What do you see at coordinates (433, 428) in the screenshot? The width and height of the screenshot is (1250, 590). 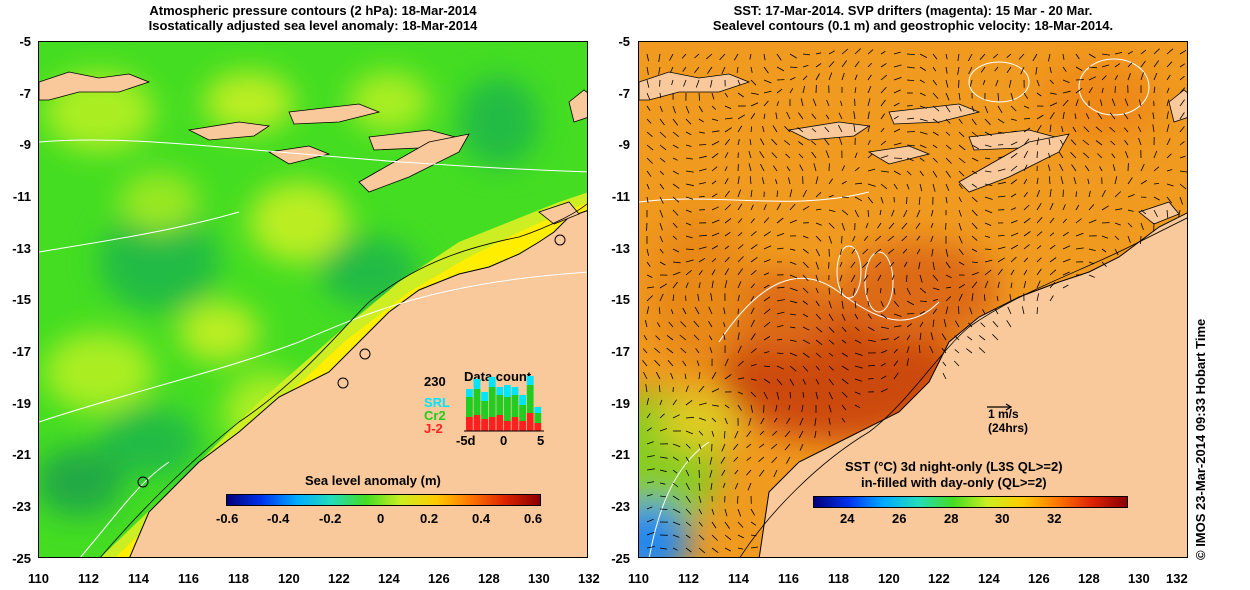 I see `data-count-sat-j2: J-2` at bounding box center [433, 428].